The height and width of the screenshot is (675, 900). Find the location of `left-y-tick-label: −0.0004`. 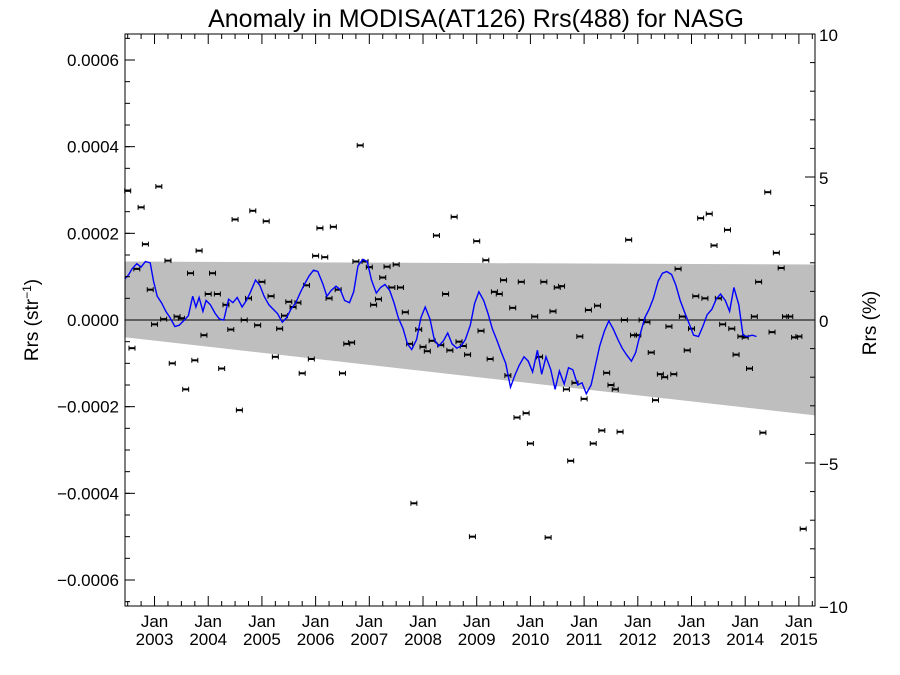

left-y-tick-label: −0.0004 is located at coordinates (88, 493).